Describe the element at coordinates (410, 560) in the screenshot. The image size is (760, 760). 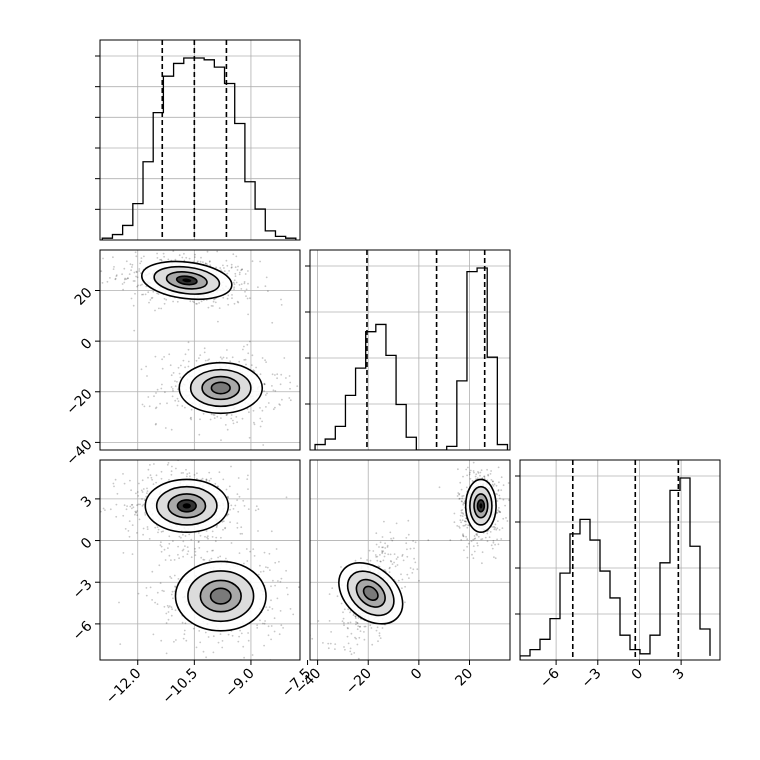
I see `panel-p3-p2` at that location.